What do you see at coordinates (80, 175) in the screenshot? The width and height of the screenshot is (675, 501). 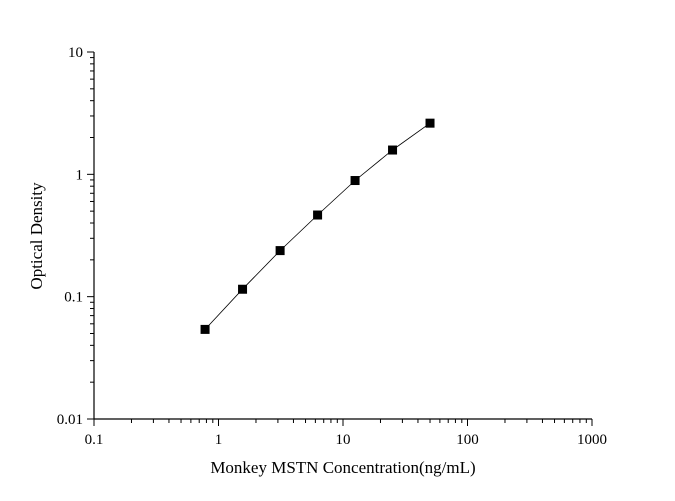 I see `y-tick-label: 1` at bounding box center [80, 175].